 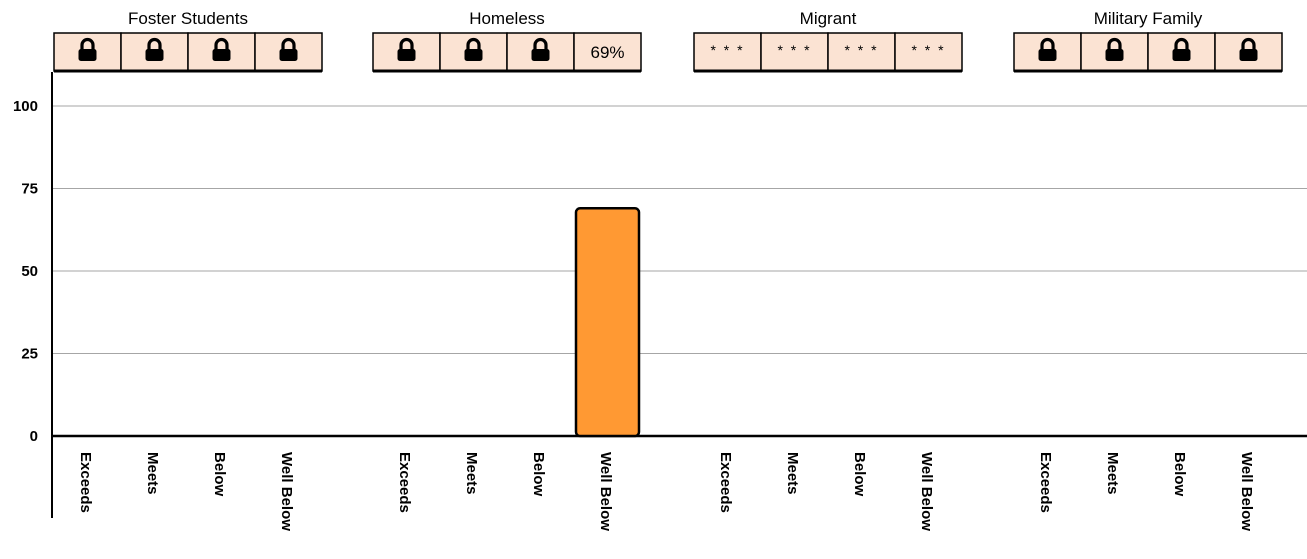 I want to click on suppressed-value-migrant-2: * * *, so click(x=861, y=50).